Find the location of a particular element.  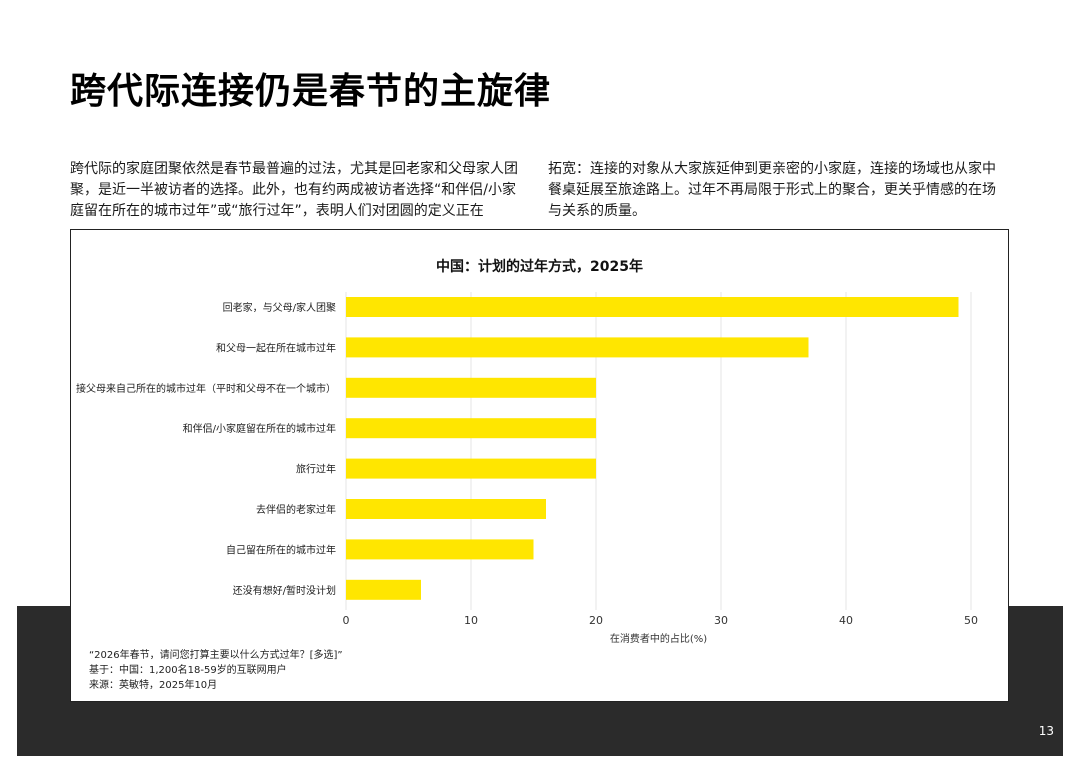

category-label: 回老家，与父母/家人团聚 is located at coordinates (279, 307).